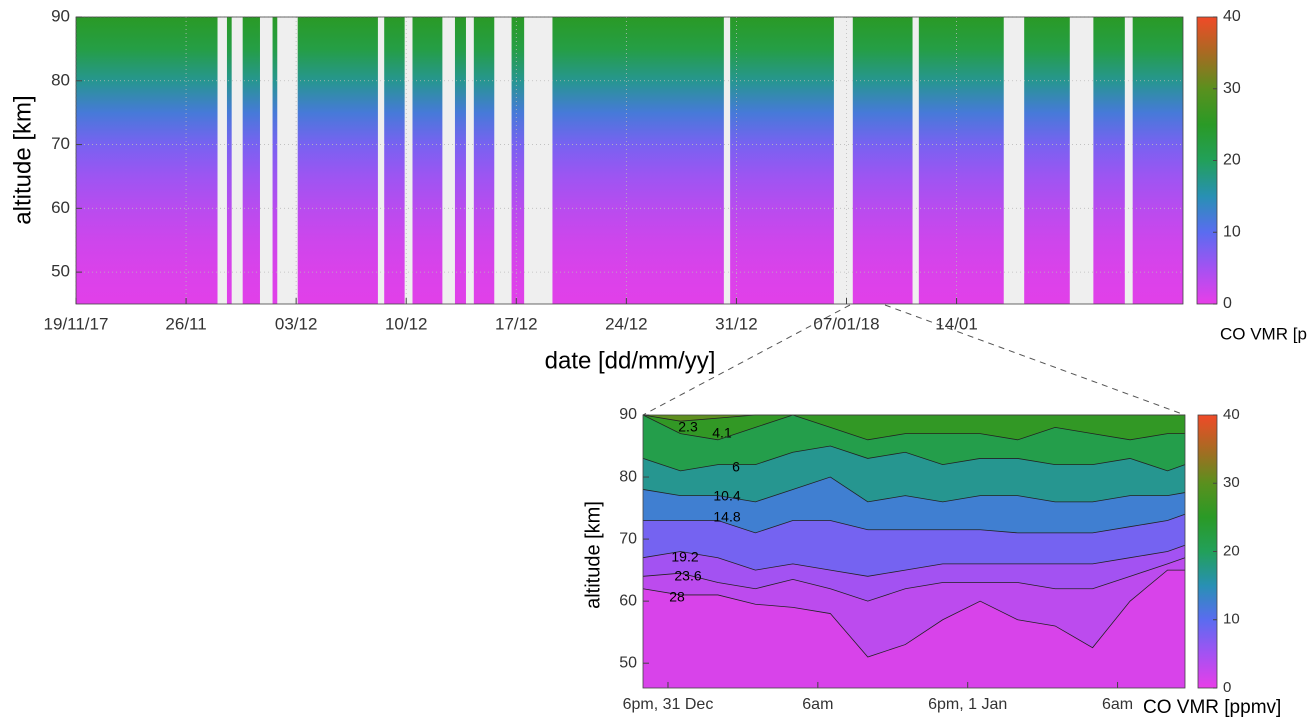  What do you see at coordinates (688, 427) in the screenshot?
I see `contour-label: 2.3` at bounding box center [688, 427].